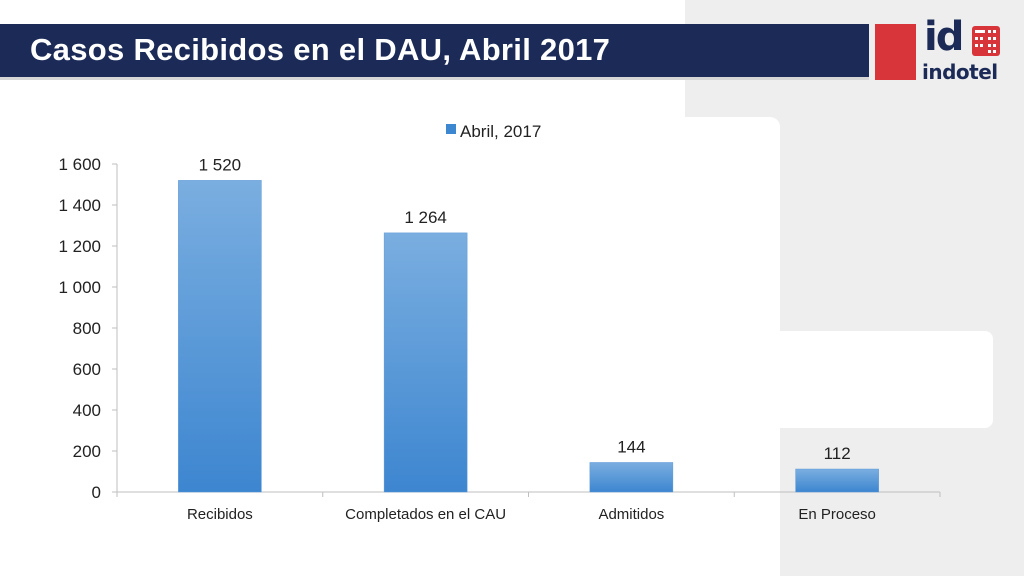  What do you see at coordinates (87, 328) in the screenshot?
I see `y-tick-label: 800` at bounding box center [87, 328].